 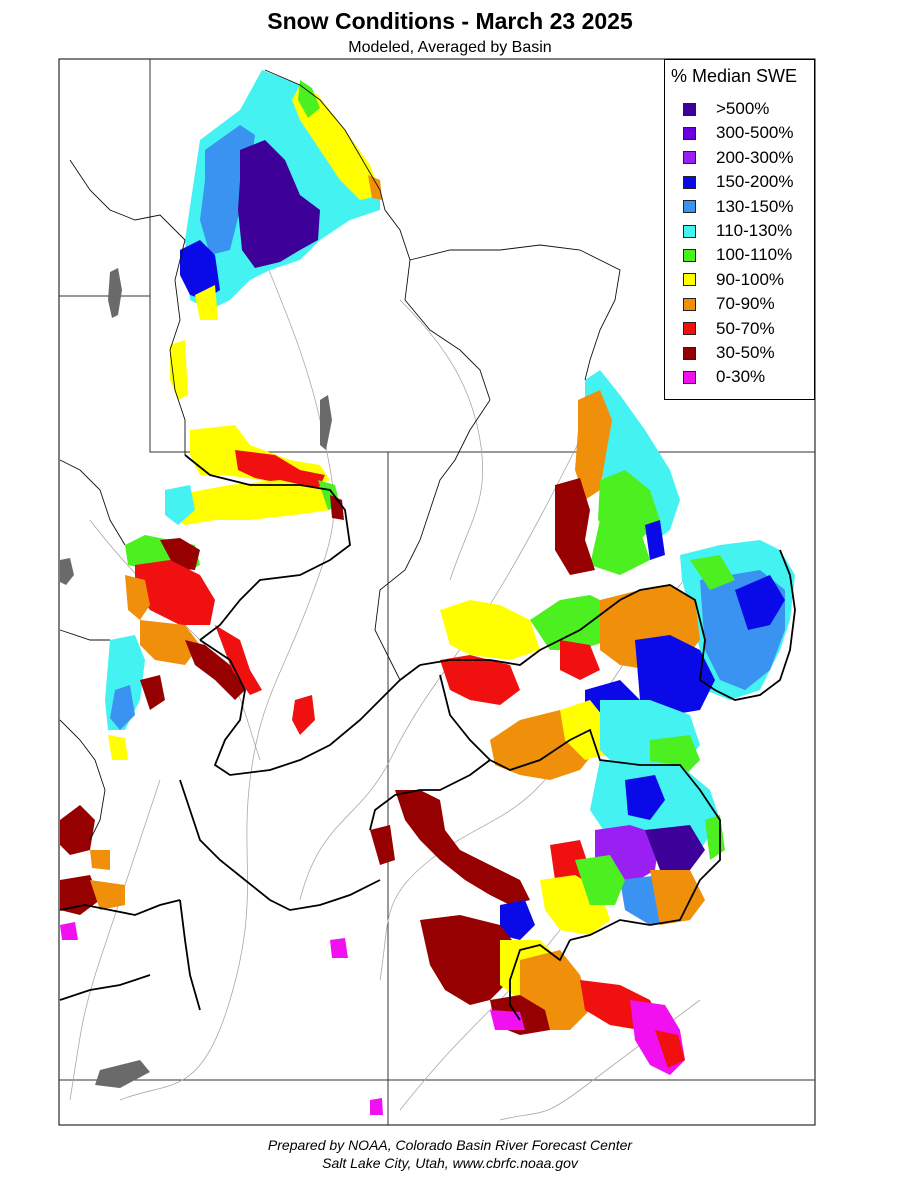 I want to click on legend-item: 100-110%, so click(x=738, y=255).